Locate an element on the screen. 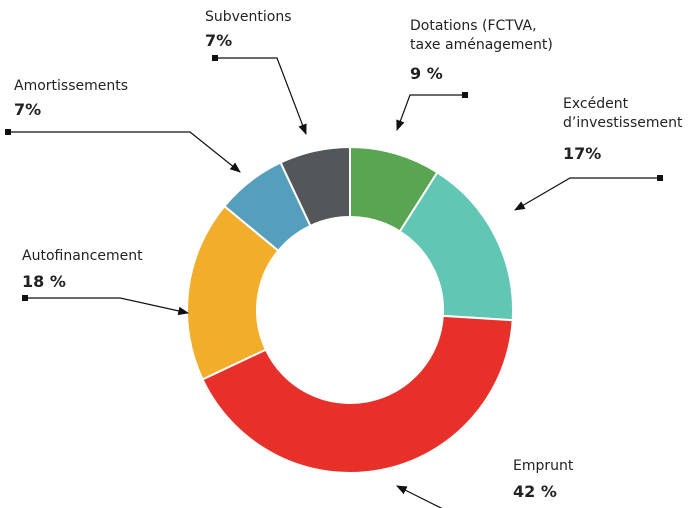 The width and height of the screenshot is (695, 508). slice-label: Dotations (FCTVA, taxe aménagement) is located at coordinates (481, 35).